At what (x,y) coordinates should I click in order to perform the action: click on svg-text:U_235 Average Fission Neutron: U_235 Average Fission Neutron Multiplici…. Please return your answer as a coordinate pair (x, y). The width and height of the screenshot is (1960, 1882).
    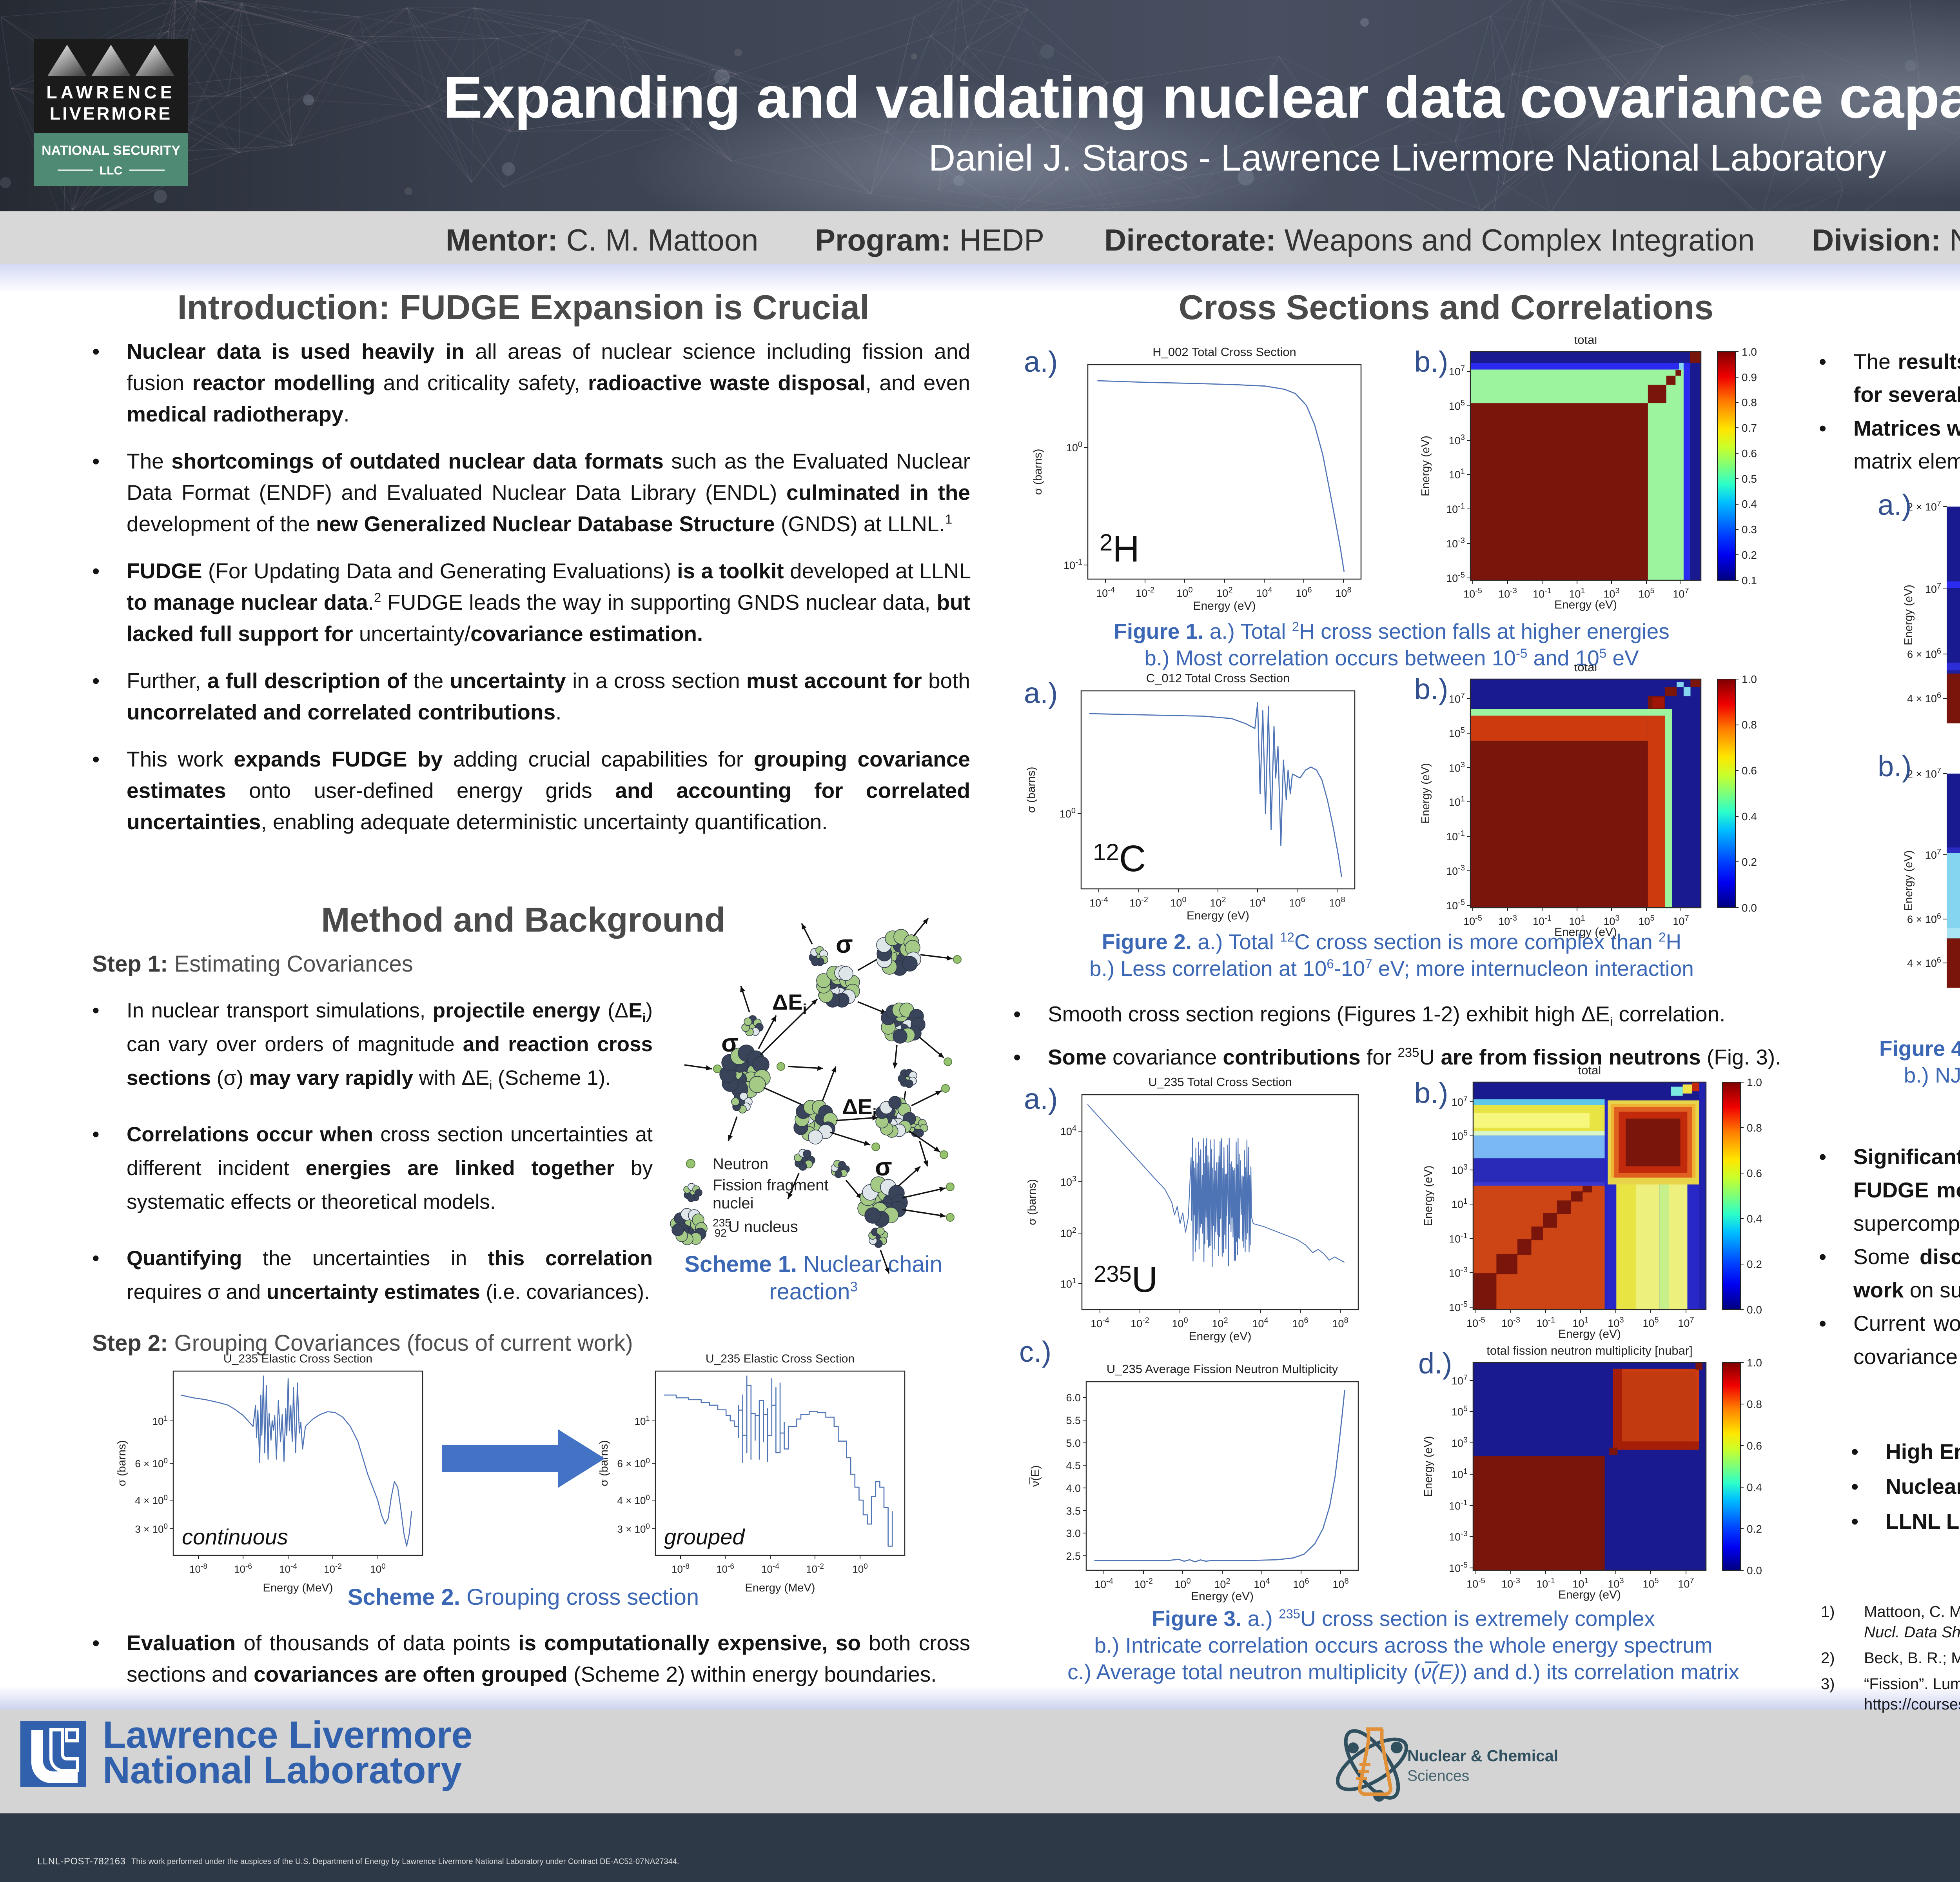
    Looking at the image, I should click on (1222, 1369).